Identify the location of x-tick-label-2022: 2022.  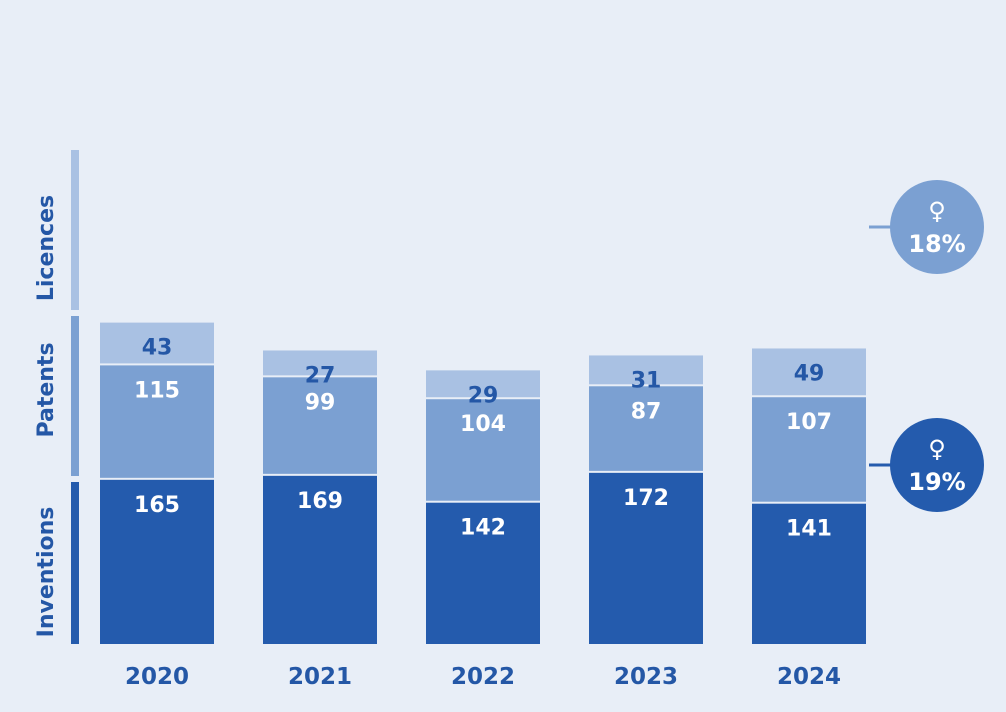
(483, 677).